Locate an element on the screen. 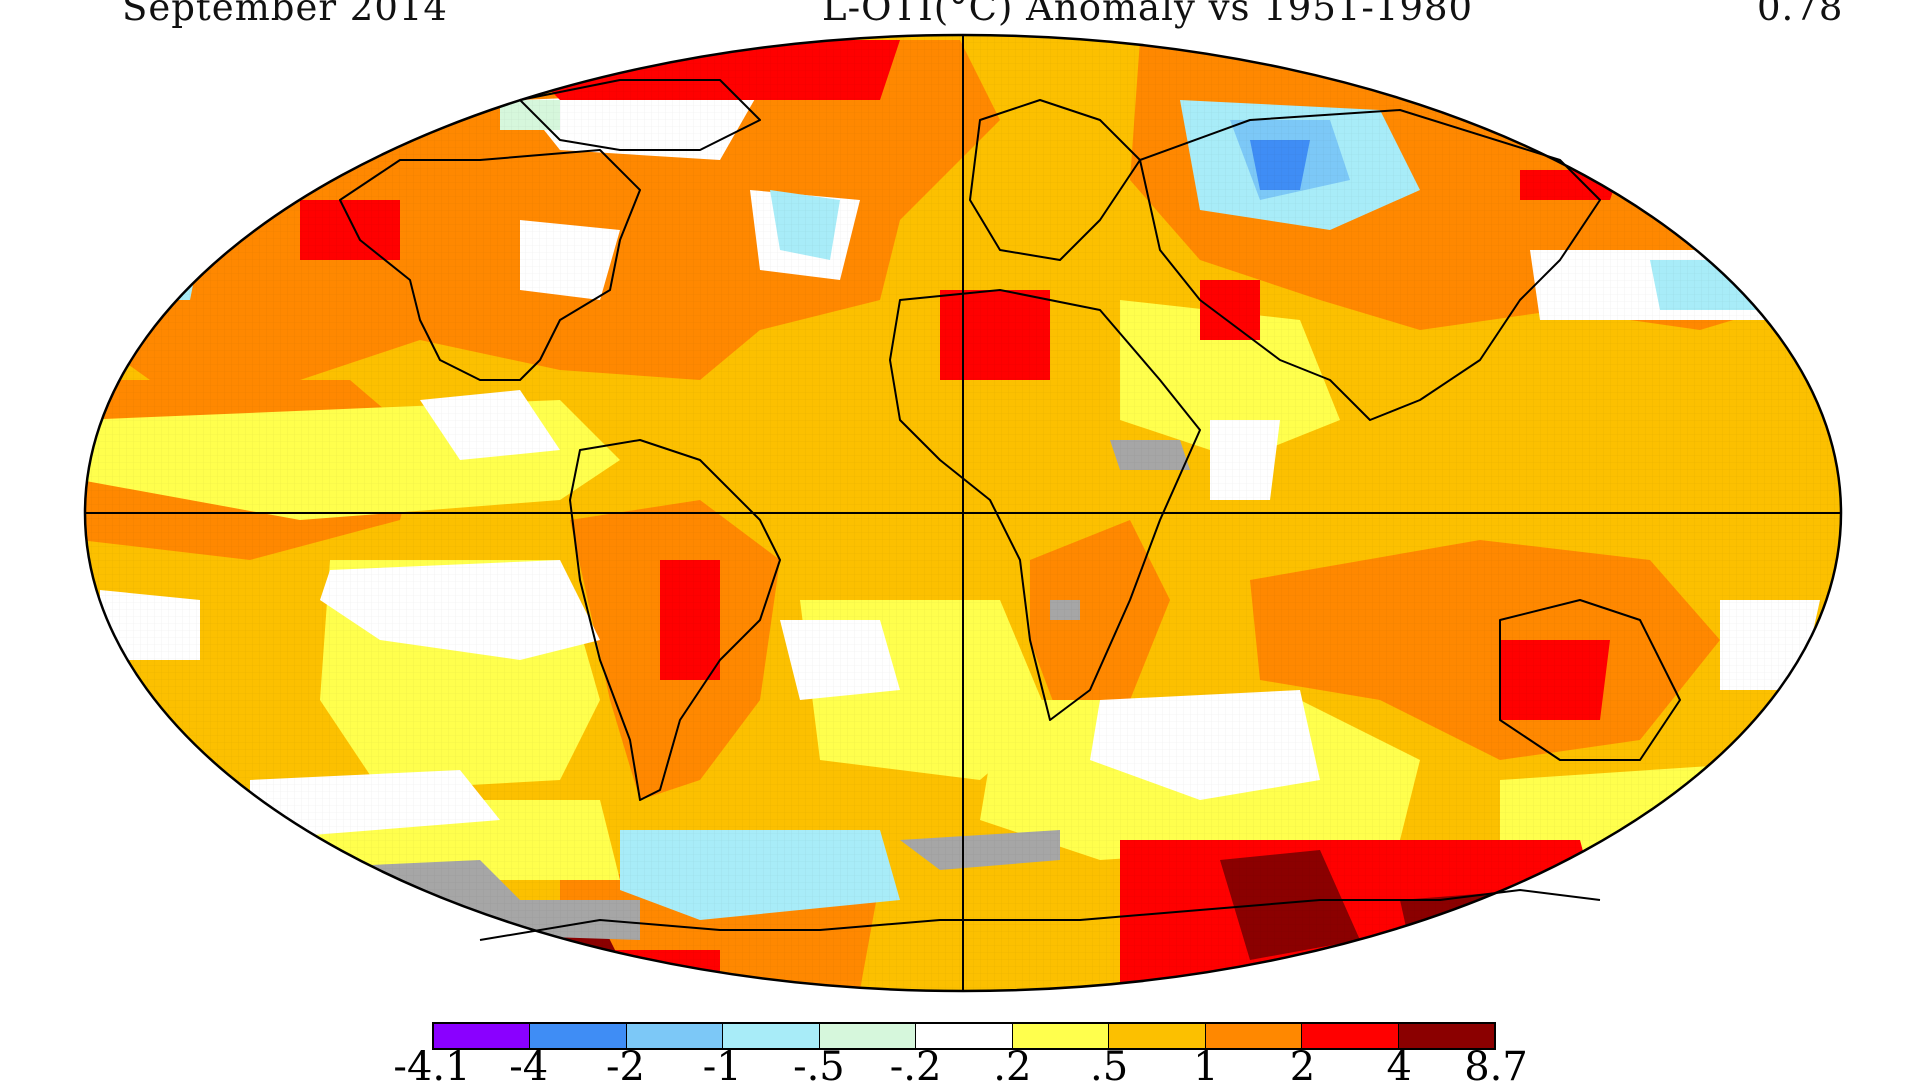  colorbar-tick-label: -1 is located at coordinates (722, 1067).